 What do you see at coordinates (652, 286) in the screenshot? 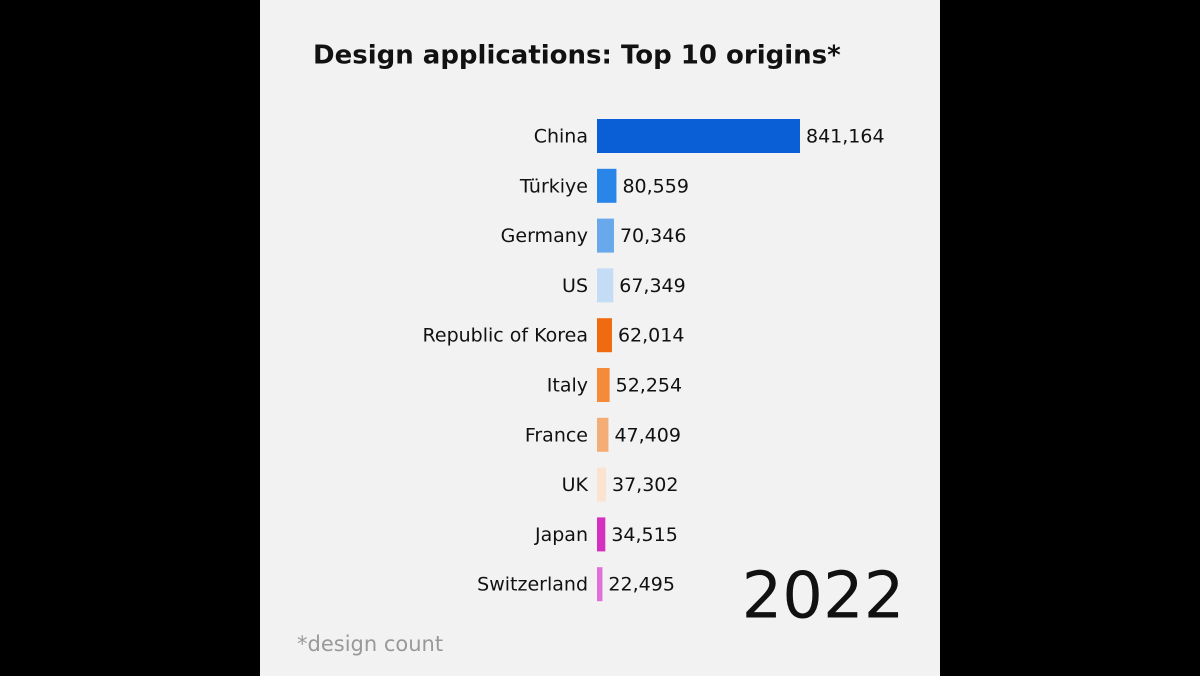
I see `value-label: 67,349` at bounding box center [652, 286].